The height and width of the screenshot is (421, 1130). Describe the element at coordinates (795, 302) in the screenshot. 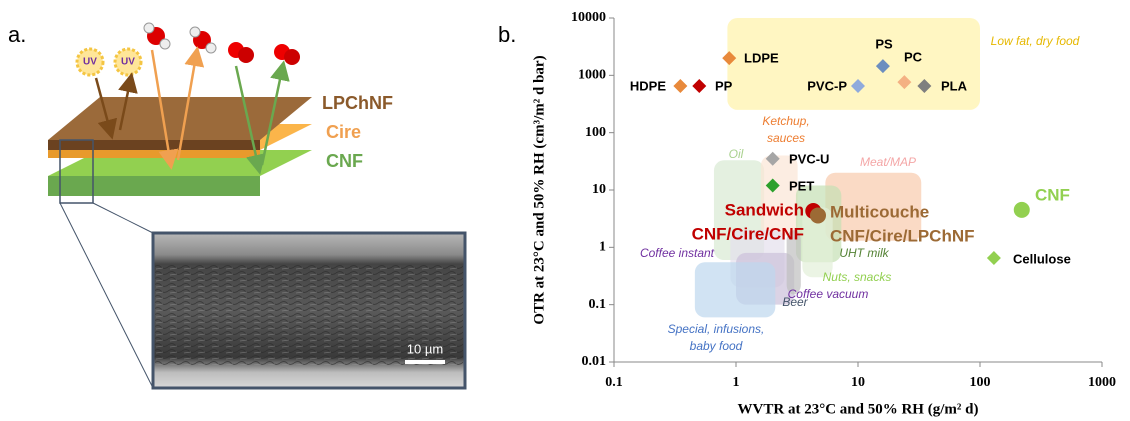

I see `region-label: Beer` at that location.